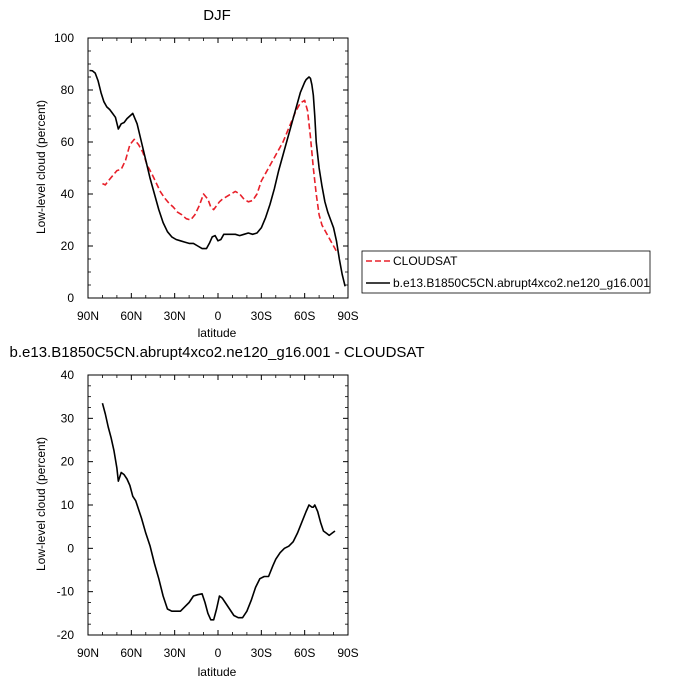 The image size is (685, 685). Describe the element at coordinates (68, 505) in the screenshot. I see `y-tick-label: 10` at that location.